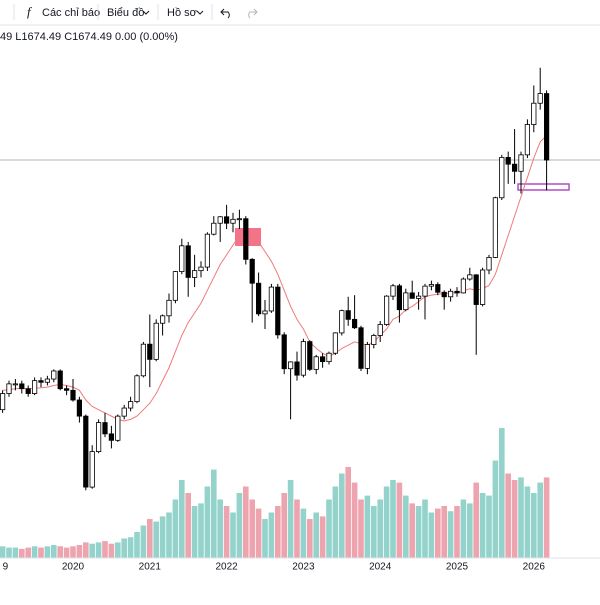  I want to click on x-tick-label: 2025, so click(457, 567).